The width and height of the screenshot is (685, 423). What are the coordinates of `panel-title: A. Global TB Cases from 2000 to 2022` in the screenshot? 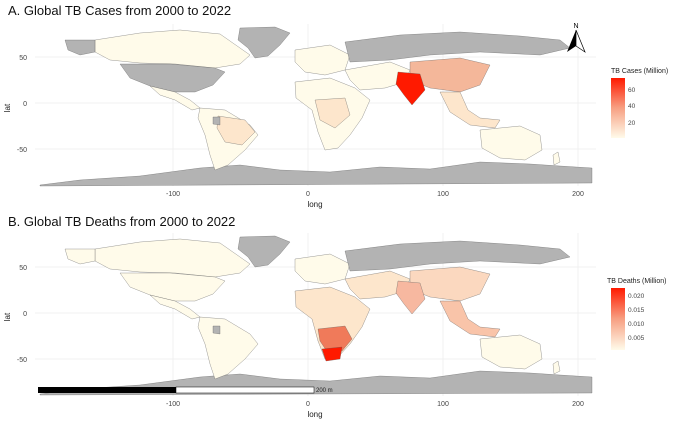 It's located at (120, 10).